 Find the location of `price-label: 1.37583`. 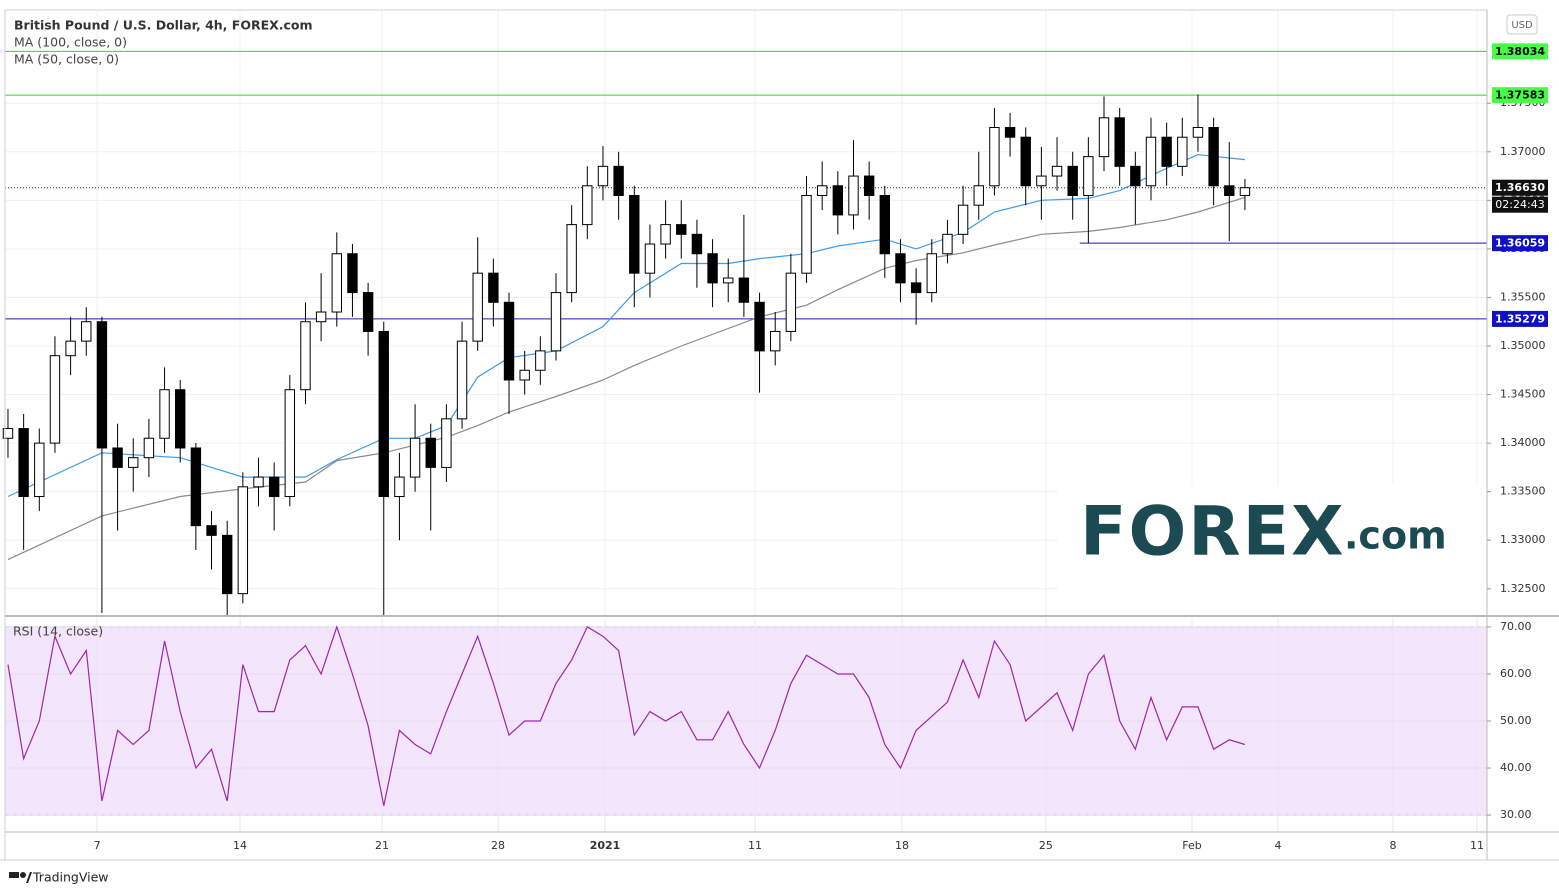

price-label: 1.37583 is located at coordinates (1520, 95).